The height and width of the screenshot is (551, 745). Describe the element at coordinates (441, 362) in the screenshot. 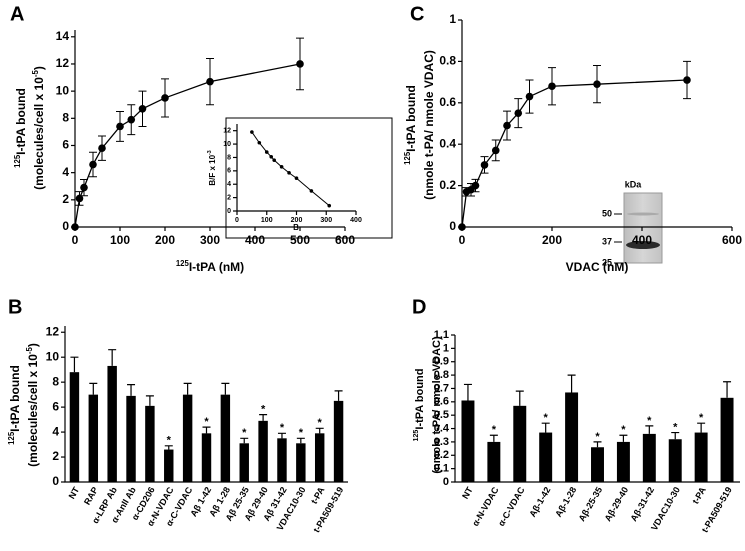

I see `y-tick-label: 0.9` at that location.